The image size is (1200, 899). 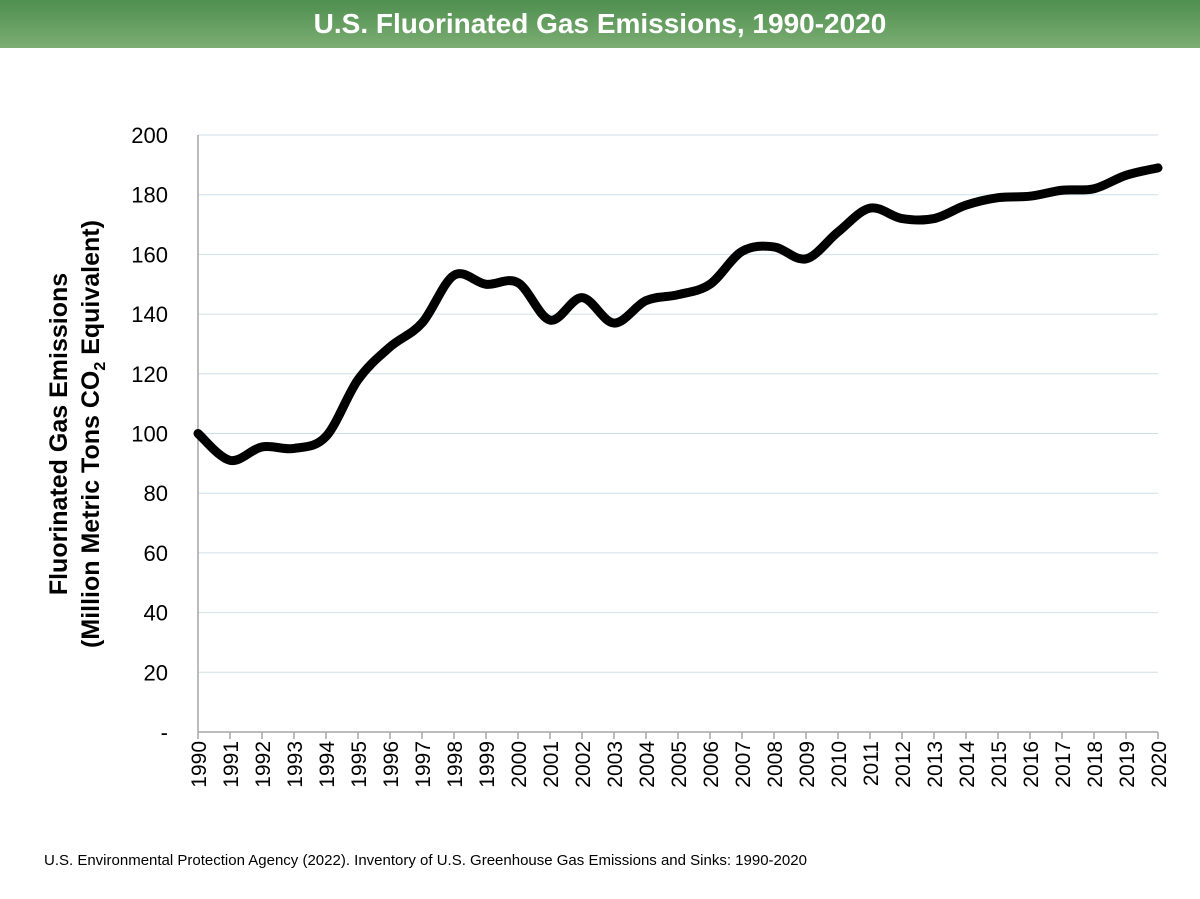 I want to click on y-tick-label: 100, so click(x=149, y=434).